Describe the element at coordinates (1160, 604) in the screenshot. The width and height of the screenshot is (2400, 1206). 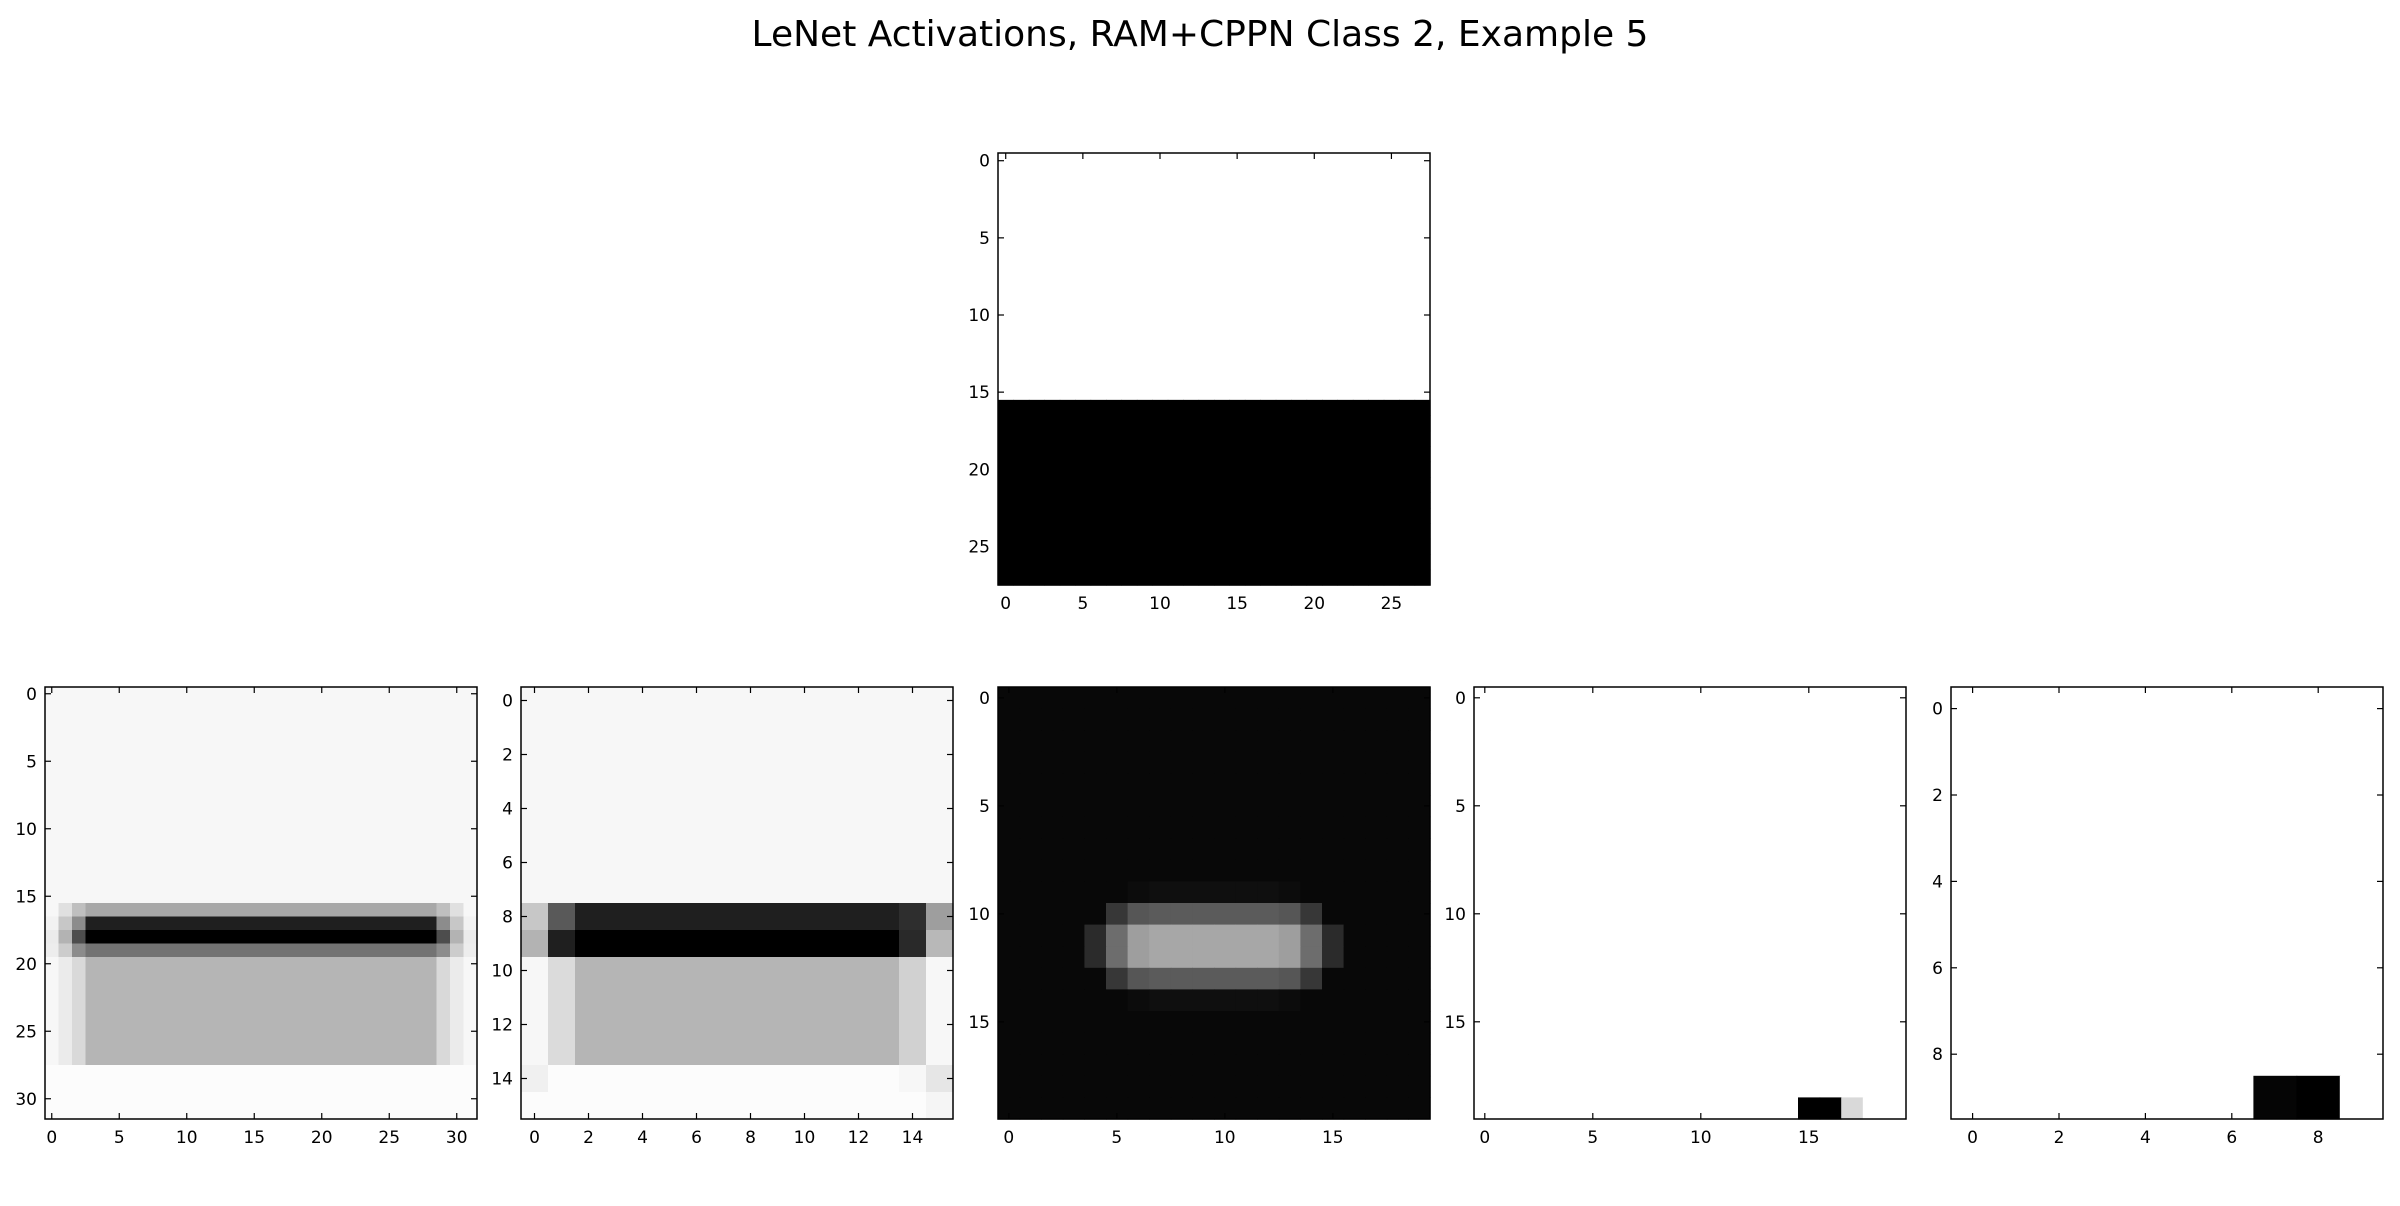
I see `x-tick-label: 10` at that location.